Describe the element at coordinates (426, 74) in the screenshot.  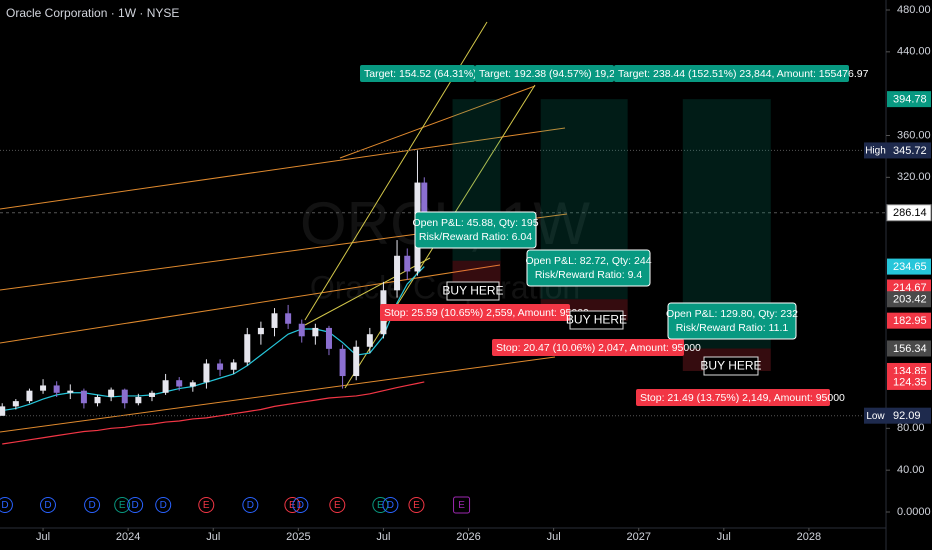
I see `target-label: Target: 154.52 (64.31%) 1!` at that location.